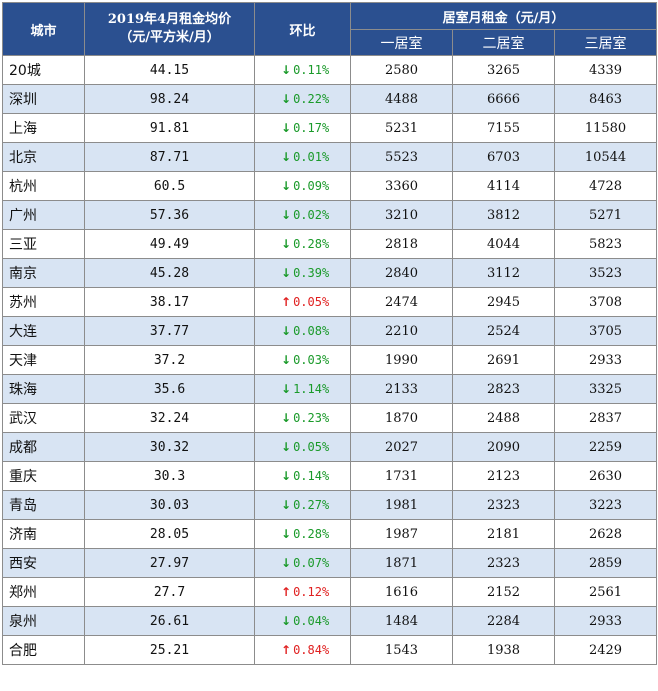  Describe the element at coordinates (311, 389) in the screenshot. I see `mom-value: 1.14%` at that location.